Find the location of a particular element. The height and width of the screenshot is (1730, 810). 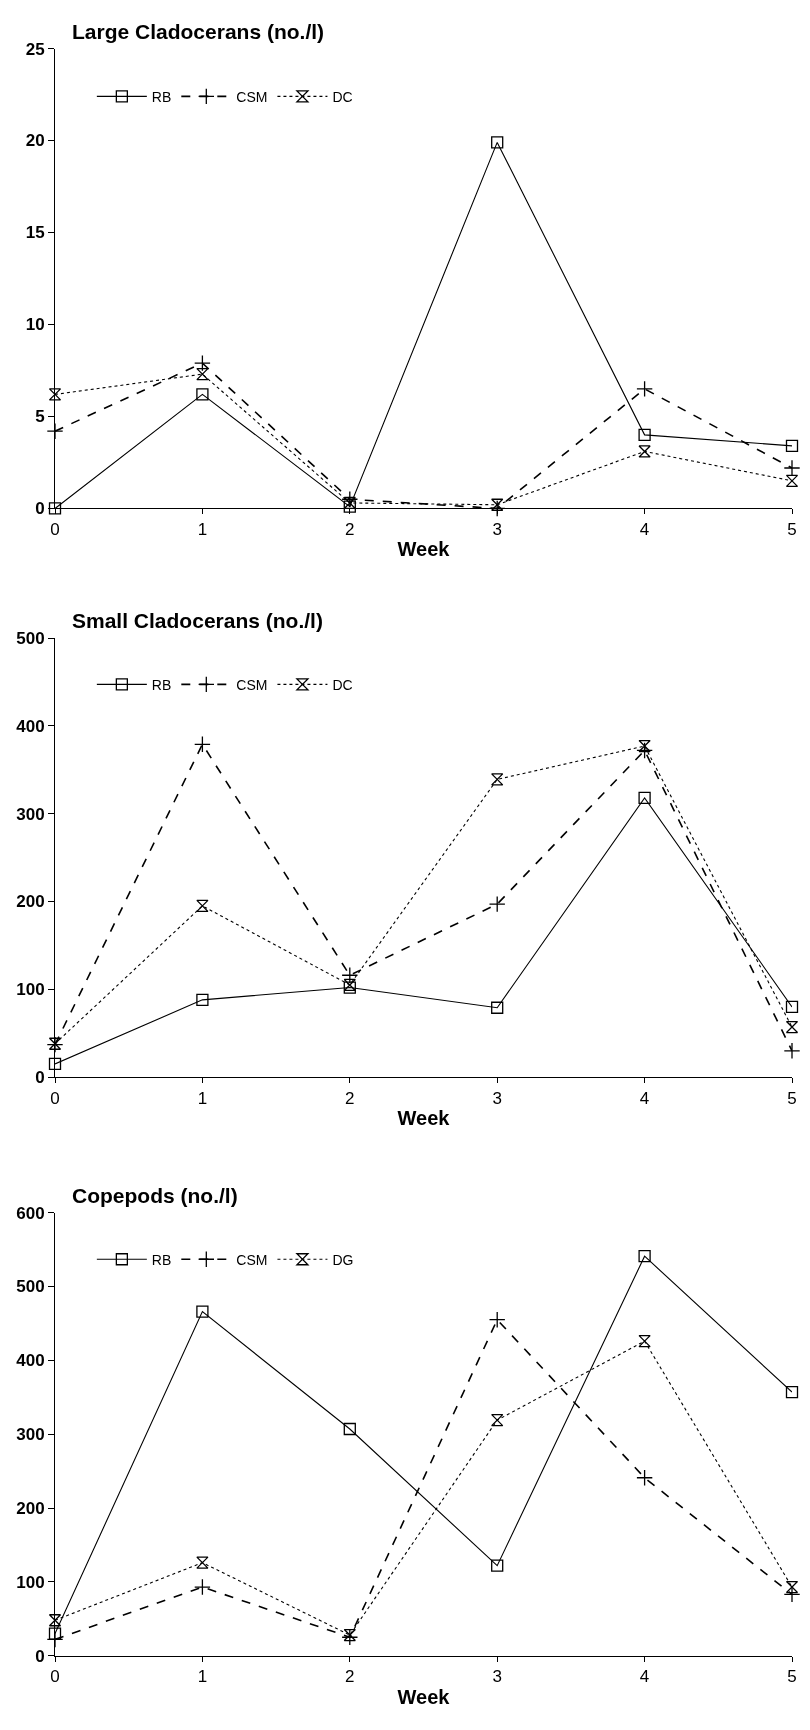

y-tick-label: 25 is located at coordinates (35, 49).